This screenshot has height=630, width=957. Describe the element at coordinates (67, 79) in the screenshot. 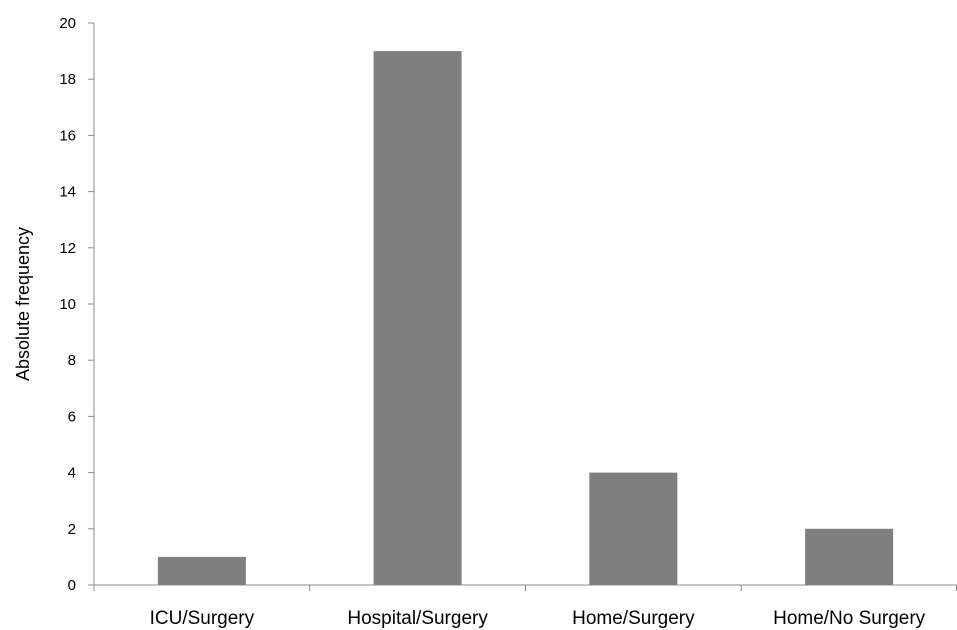

I see `y-tick-label: 18` at that location.